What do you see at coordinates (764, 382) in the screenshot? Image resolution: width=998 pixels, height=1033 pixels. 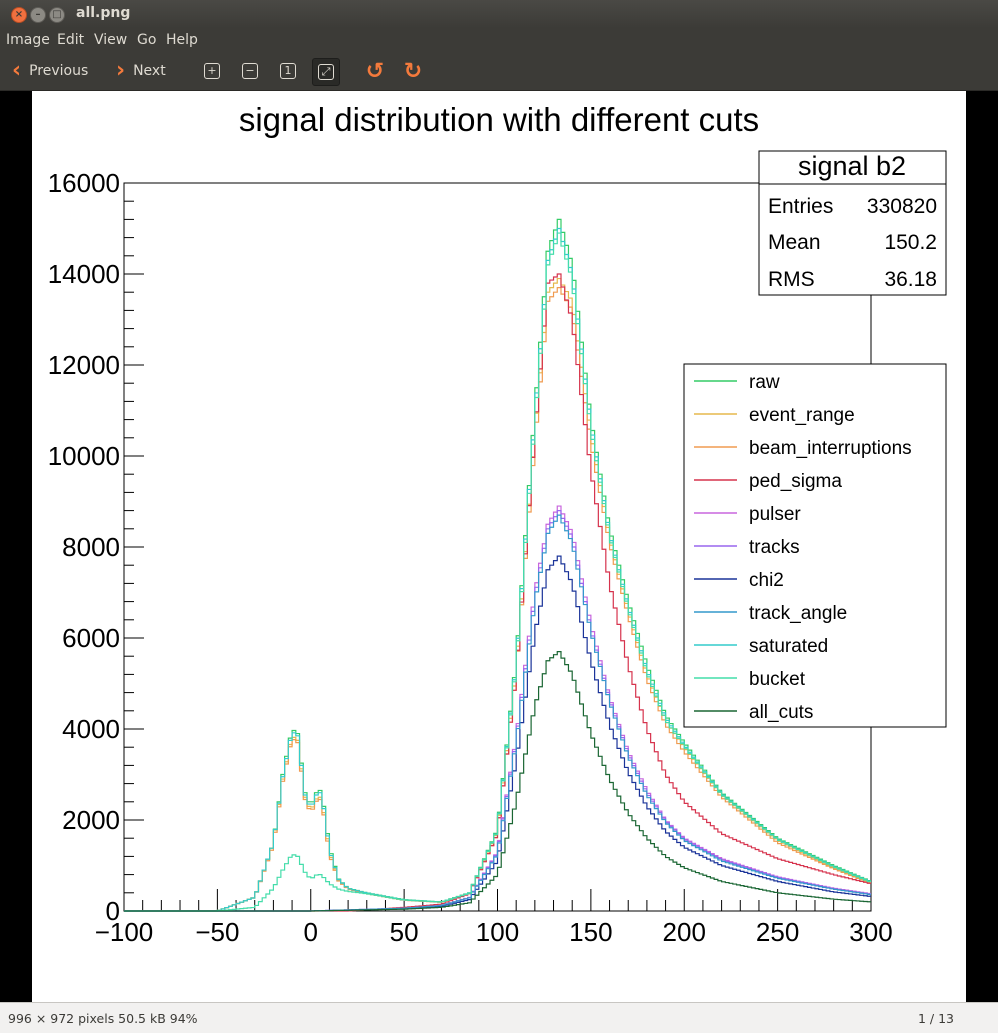 I see `legend-label: raw` at bounding box center [764, 382].